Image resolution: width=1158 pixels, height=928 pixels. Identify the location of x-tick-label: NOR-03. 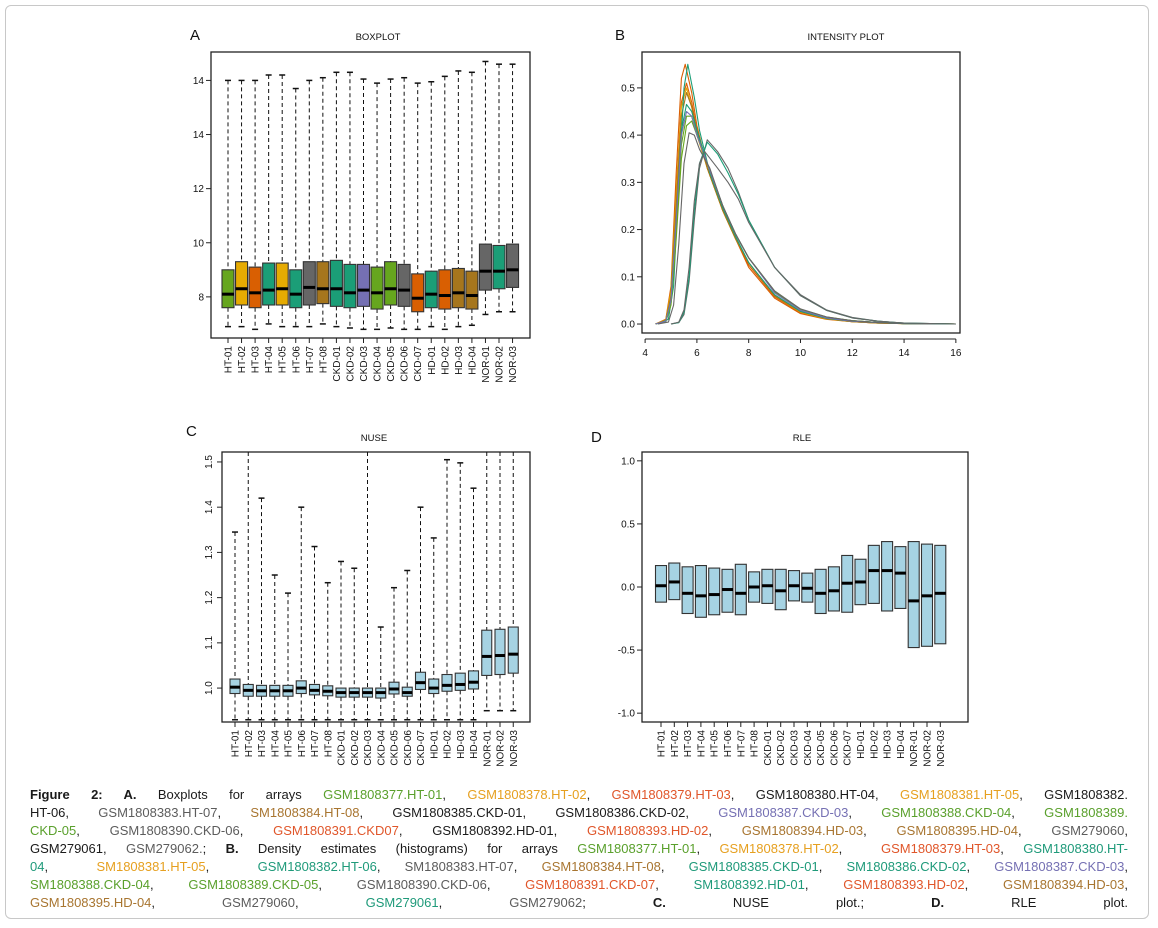
(514, 748).